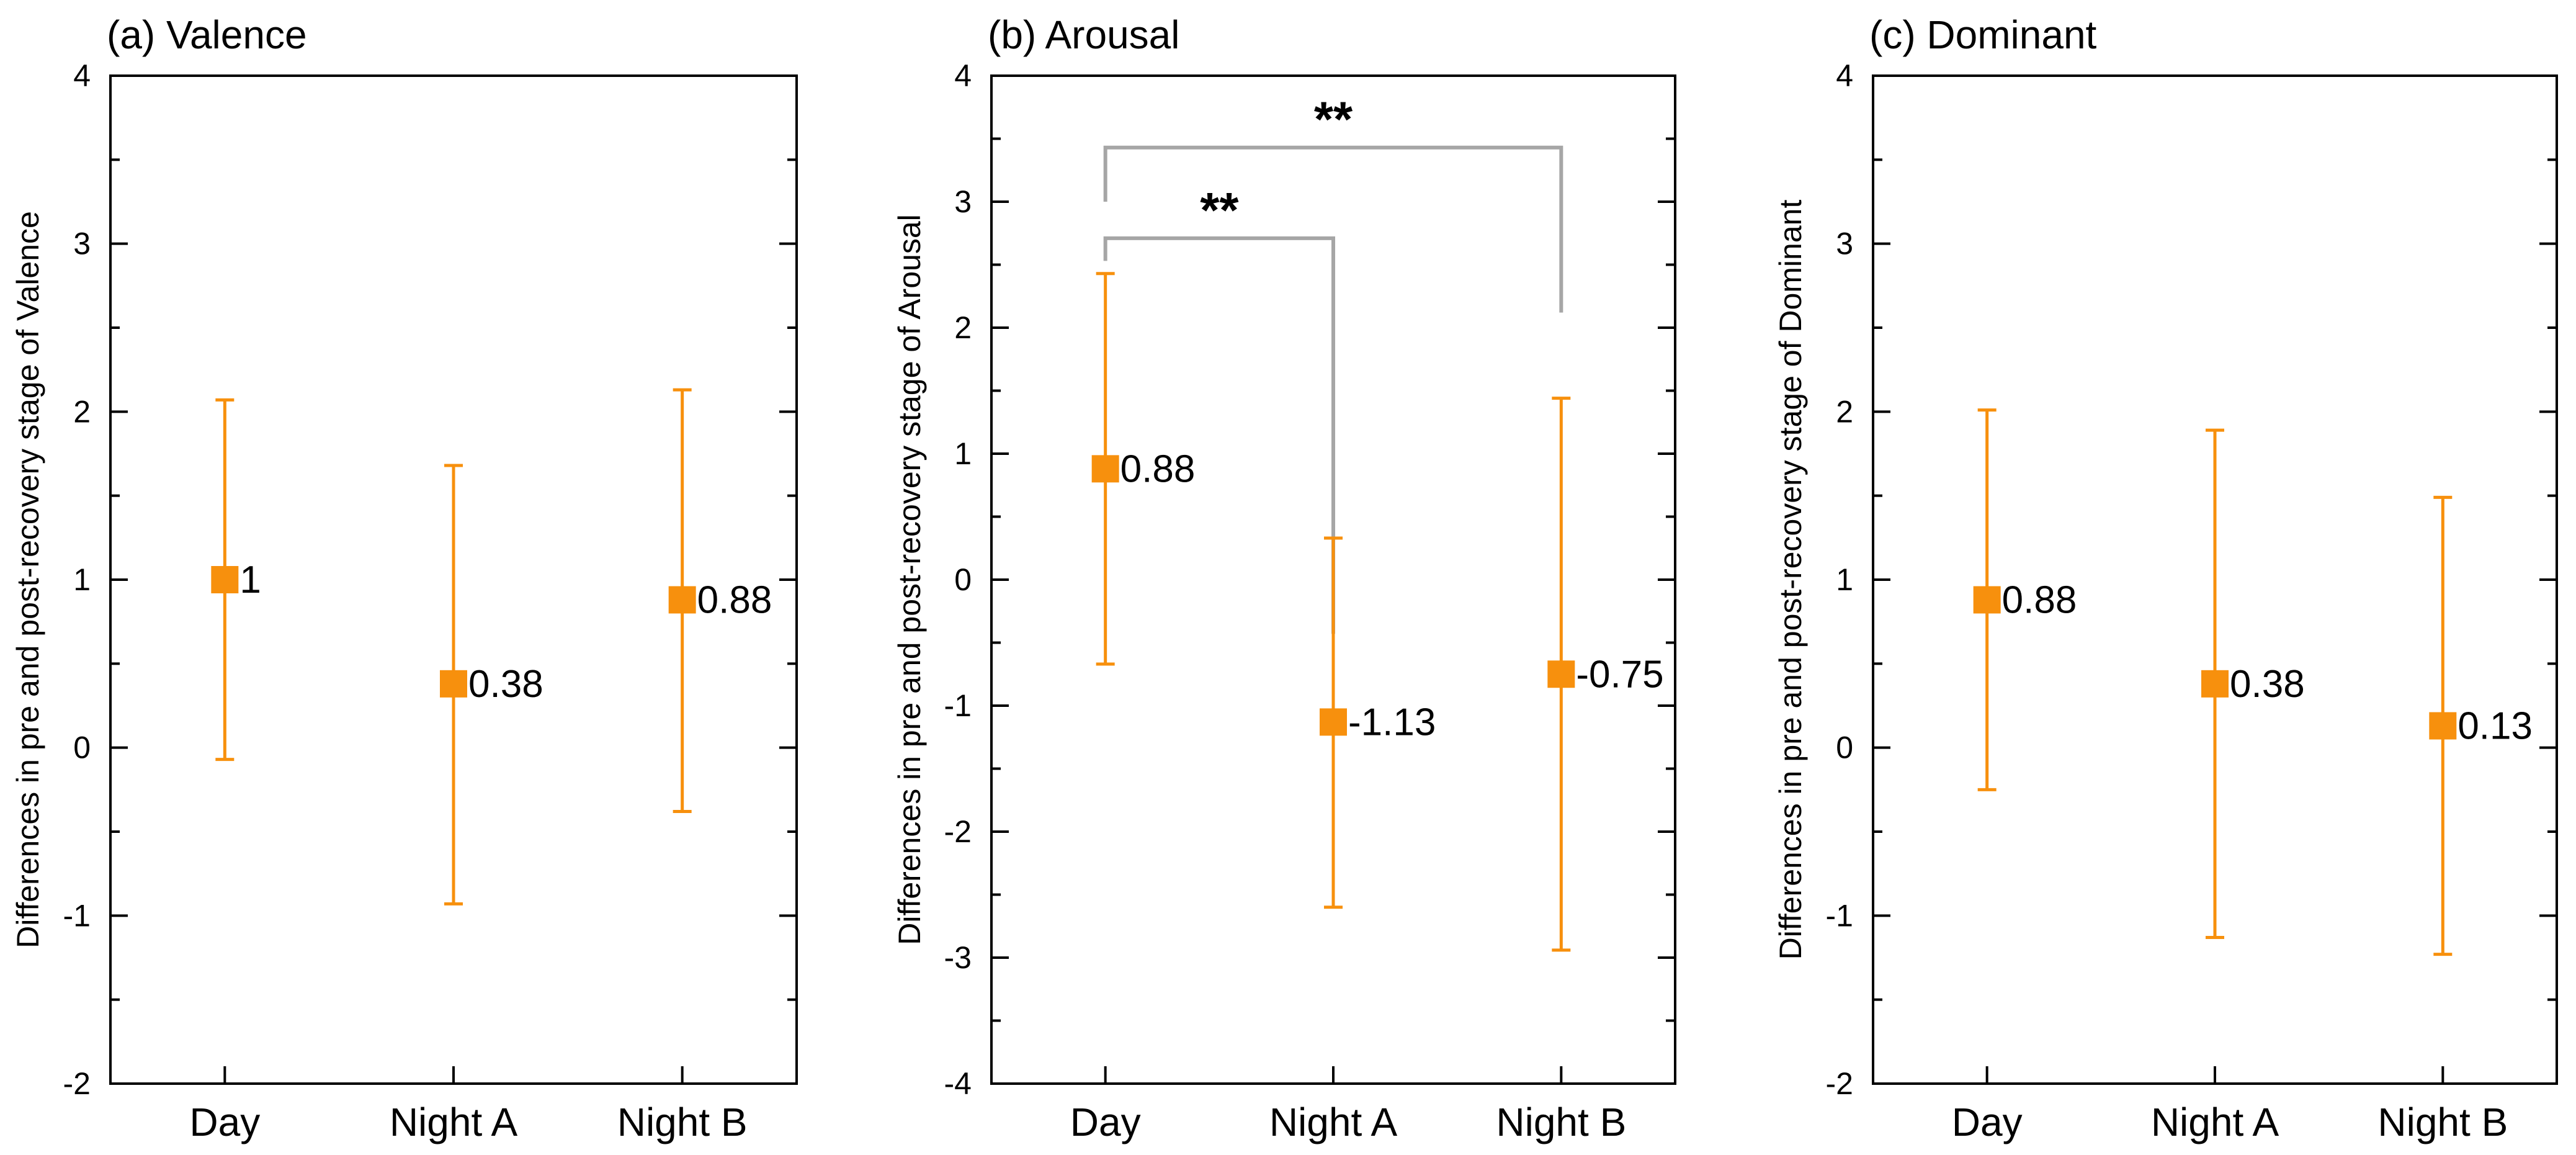  Describe the element at coordinates (1083, 34) in the screenshot. I see `panel-title: (b) Arousal` at that location.